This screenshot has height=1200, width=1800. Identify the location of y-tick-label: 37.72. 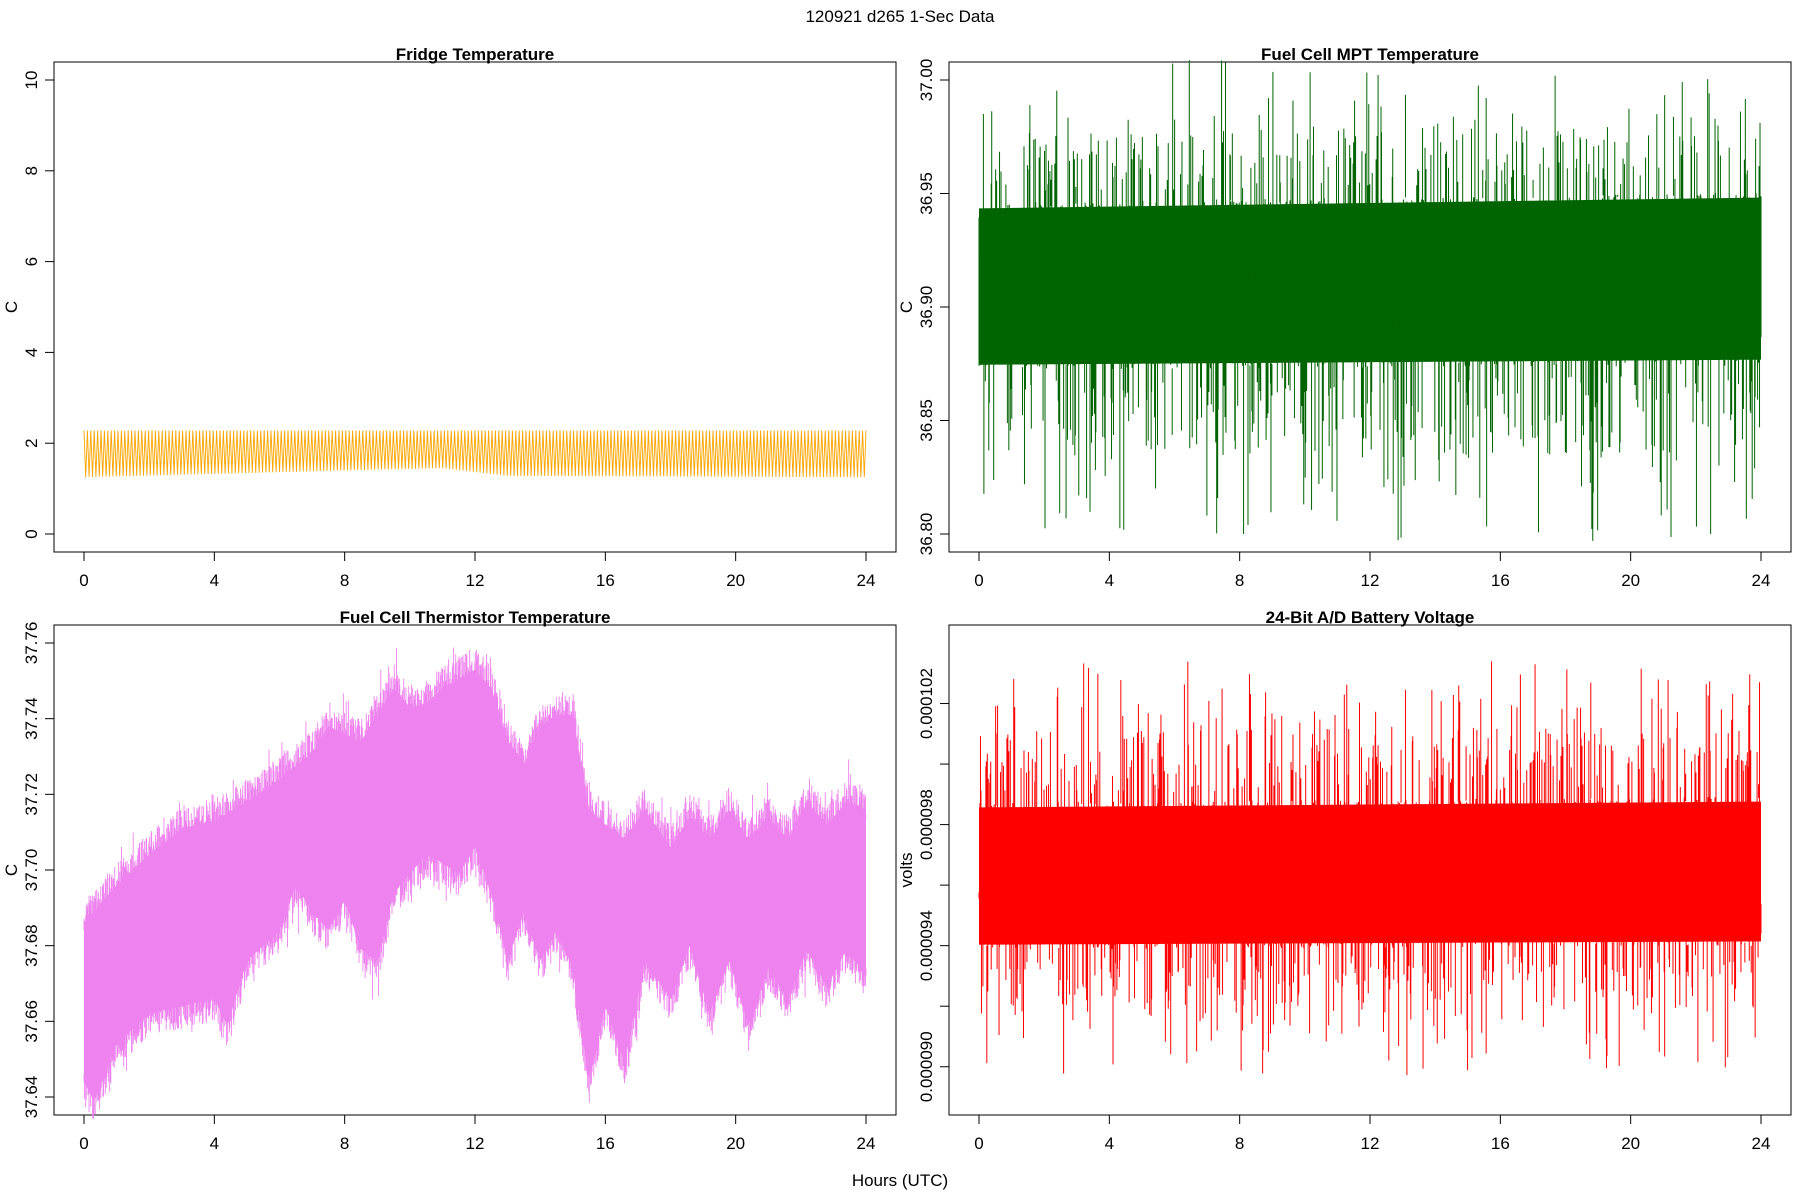
(31, 794).